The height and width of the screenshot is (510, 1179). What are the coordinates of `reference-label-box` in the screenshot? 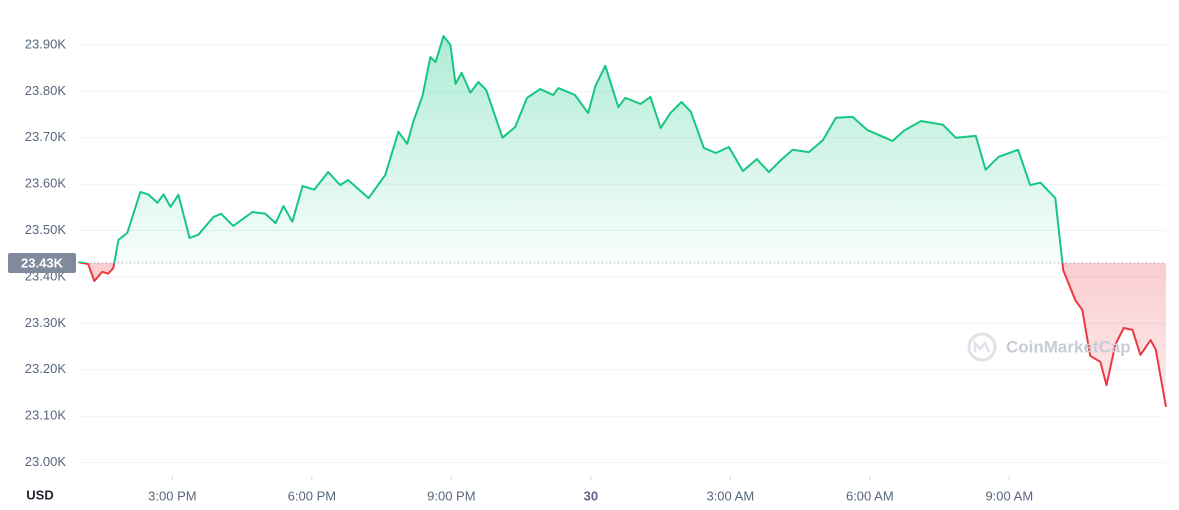 It's located at (42, 263).